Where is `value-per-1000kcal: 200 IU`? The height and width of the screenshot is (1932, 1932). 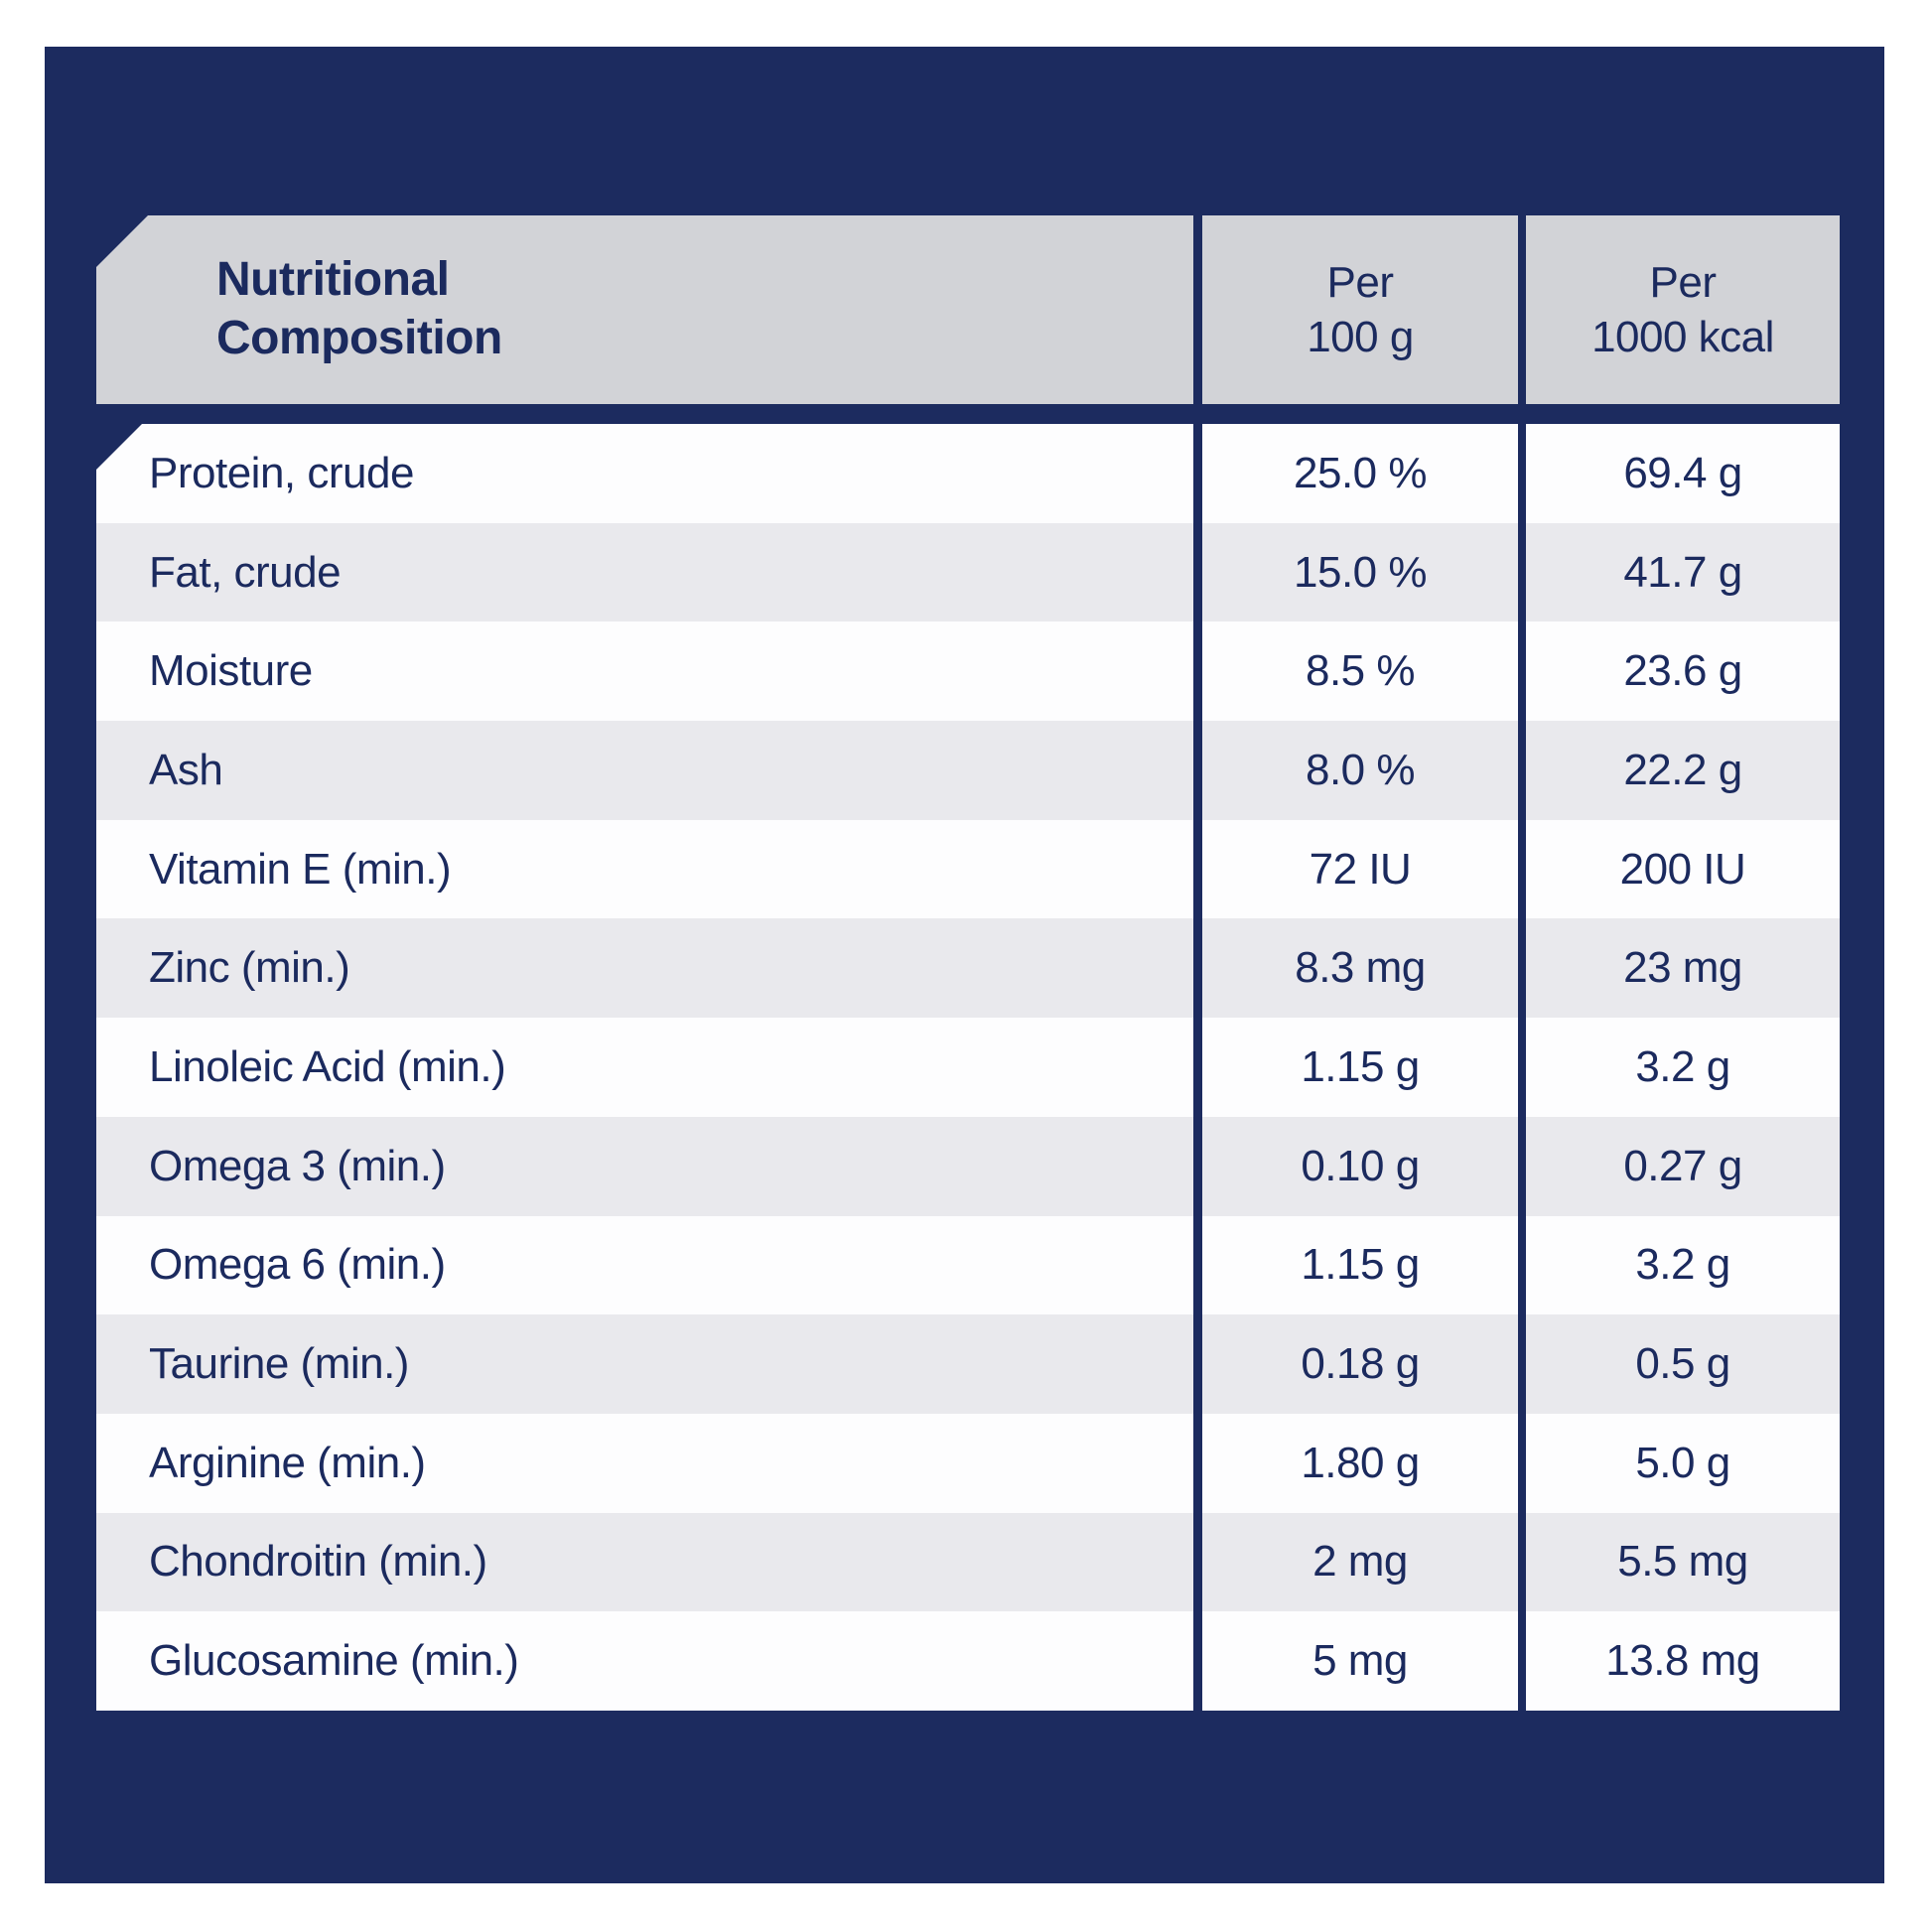 value-per-1000kcal: 200 IU is located at coordinates (1679, 869).